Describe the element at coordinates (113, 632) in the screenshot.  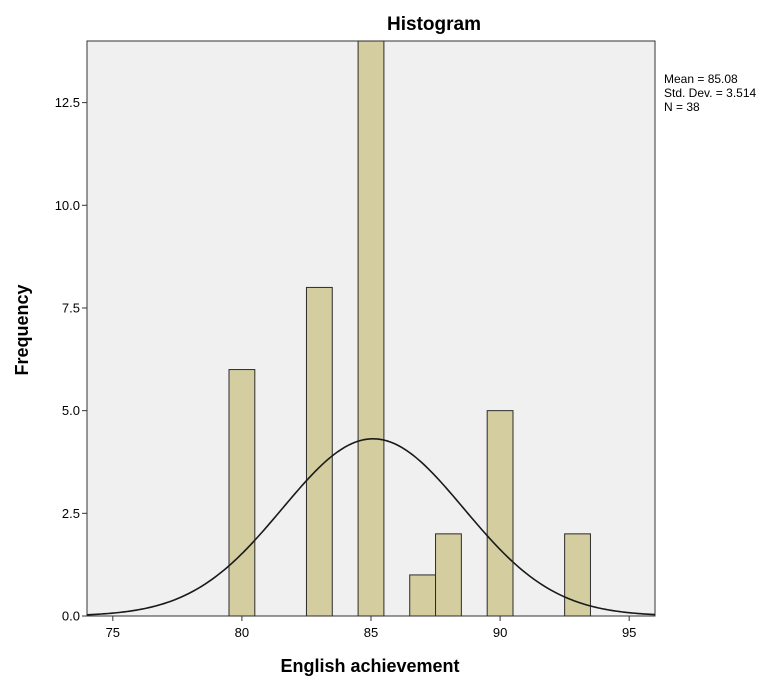
I see `x-tick-label: 75` at that location.